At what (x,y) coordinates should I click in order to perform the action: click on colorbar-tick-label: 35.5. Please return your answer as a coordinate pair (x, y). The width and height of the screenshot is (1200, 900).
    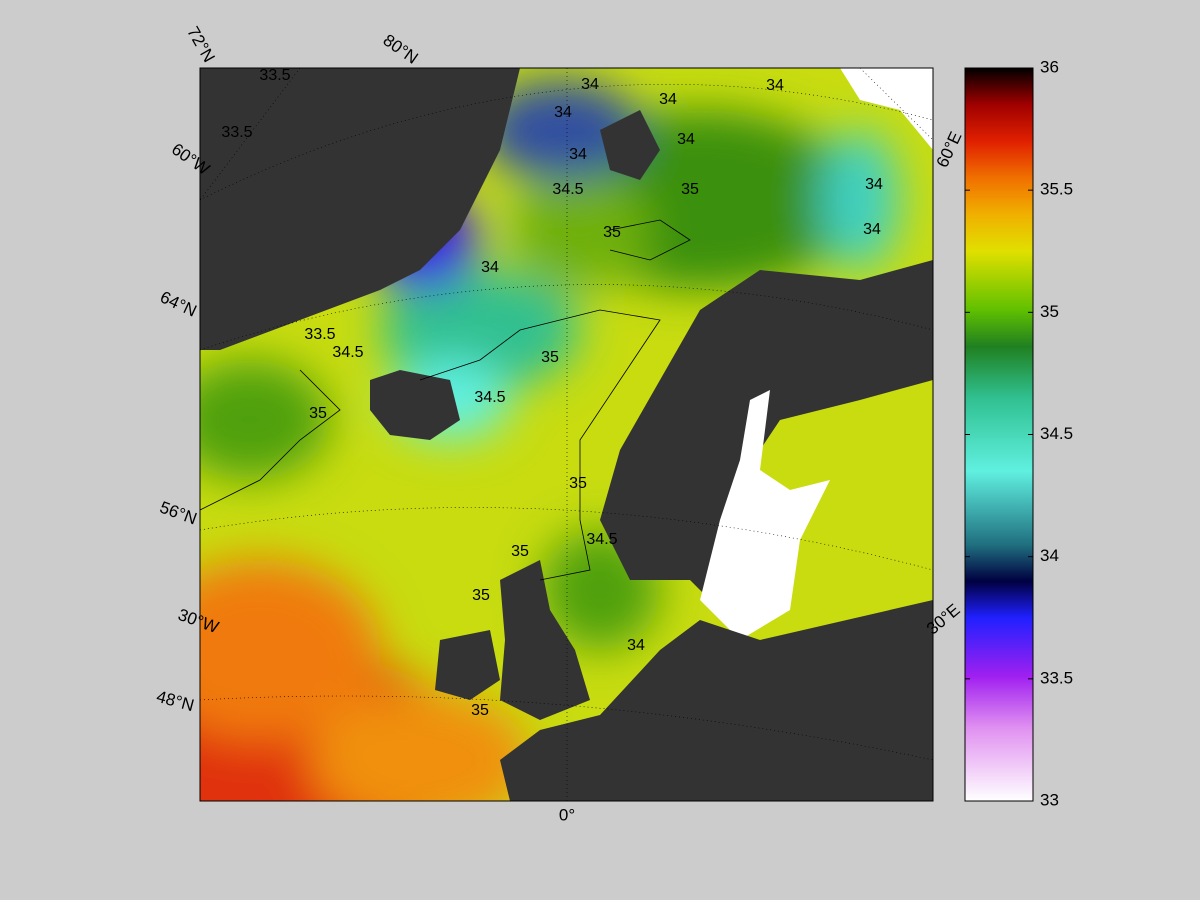
    Looking at the image, I should click on (1056, 189).